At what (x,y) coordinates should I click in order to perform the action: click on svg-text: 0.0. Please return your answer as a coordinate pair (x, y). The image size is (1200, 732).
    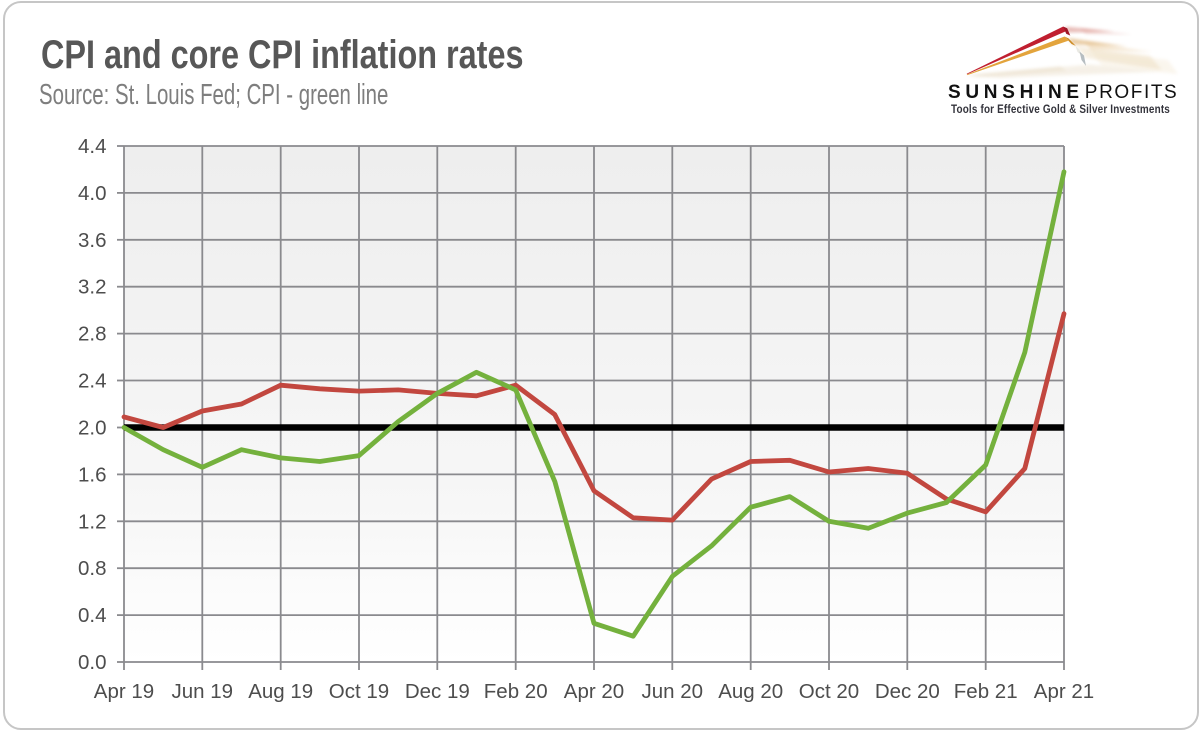
    Looking at the image, I should click on (92, 662).